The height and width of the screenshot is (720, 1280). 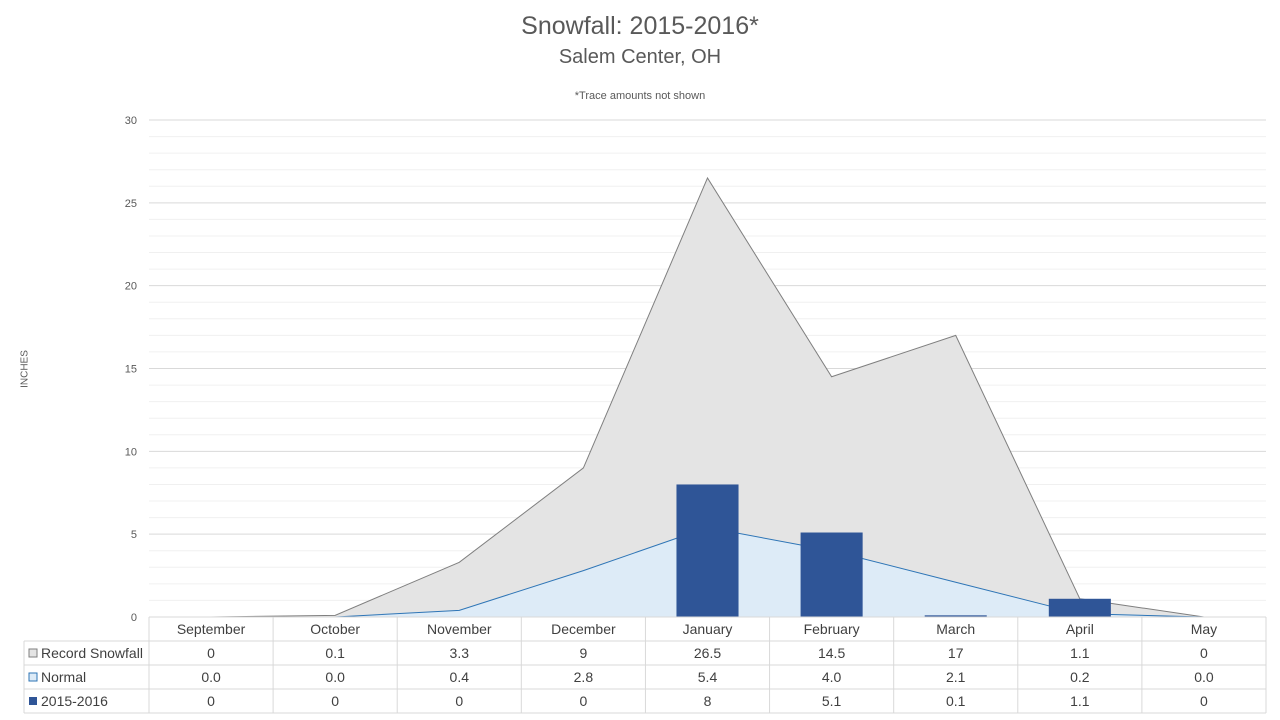 What do you see at coordinates (956, 677) in the screenshot?
I see `table-cell: 2.1` at bounding box center [956, 677].